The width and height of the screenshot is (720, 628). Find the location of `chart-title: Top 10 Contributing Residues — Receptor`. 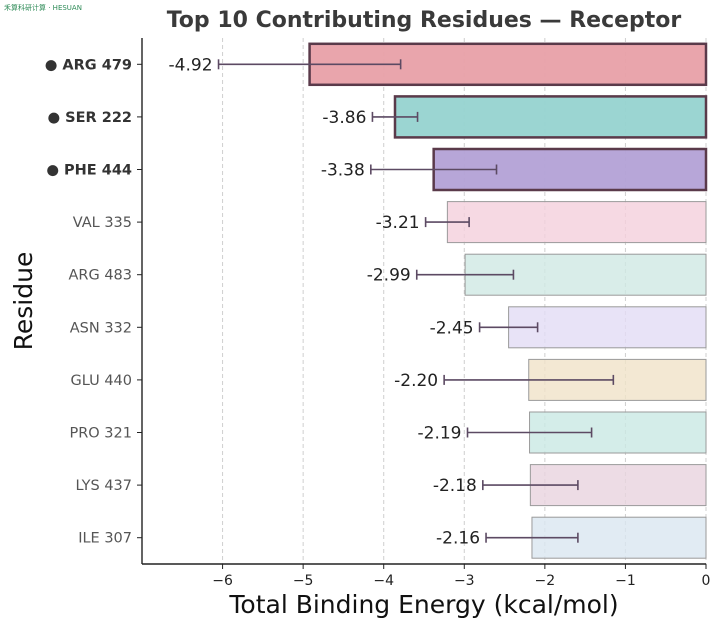

chart-title: Top 10 Contributing Residues — Receptor is located at coordinates (424, 20).